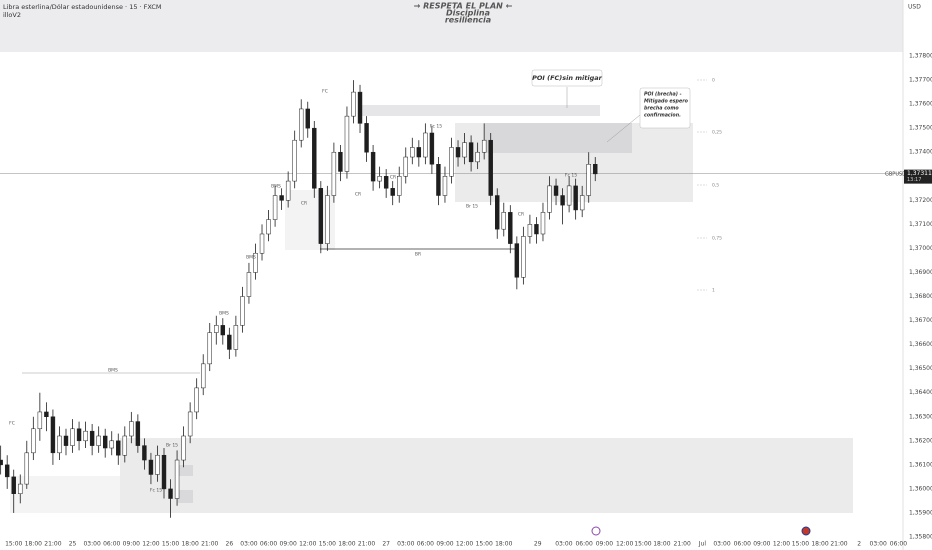  What do you see at coordinates (920, 296) in the screenshot?
I see `y-tick-label: 1,36800` at bounding box center [920, 296].